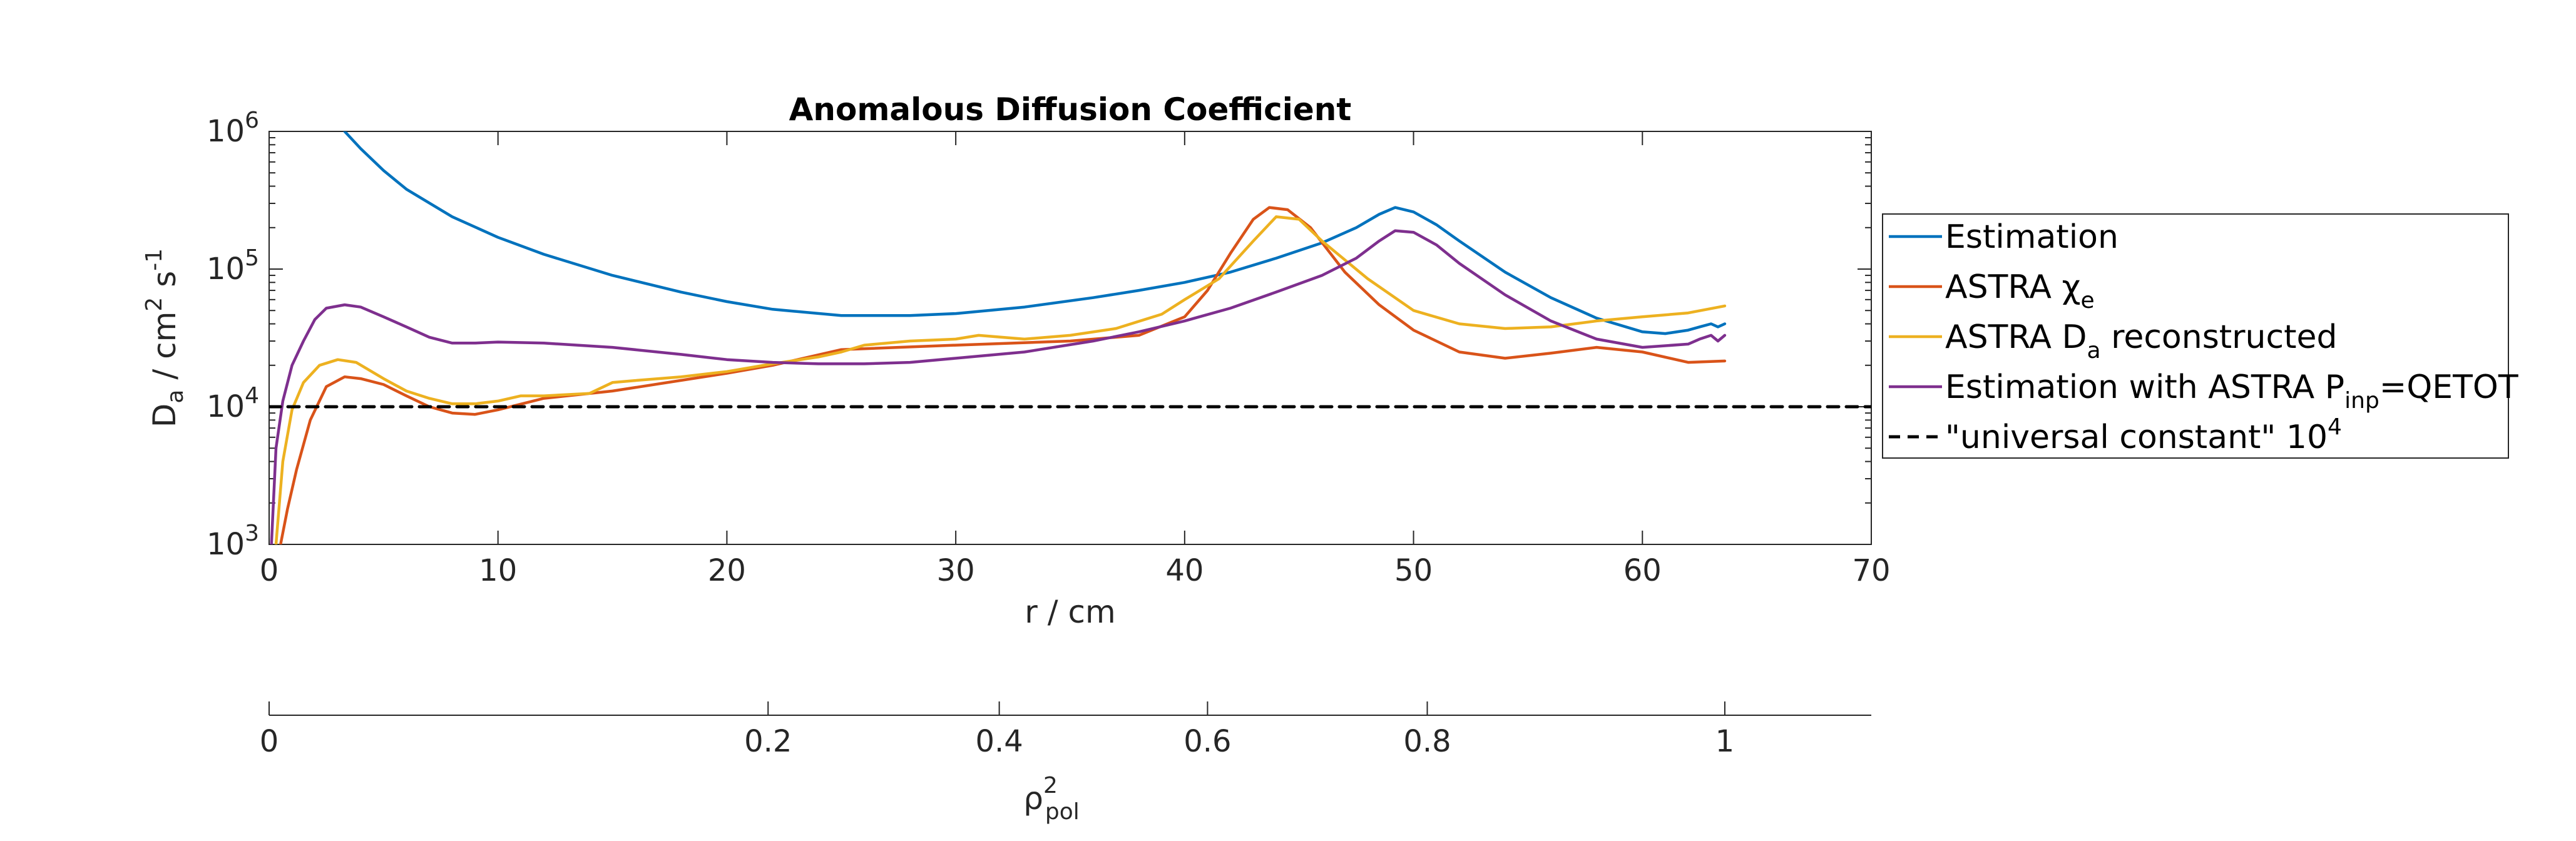  I want to click on secondary-axis-label: ρ2 pol, so click(1051, 799).